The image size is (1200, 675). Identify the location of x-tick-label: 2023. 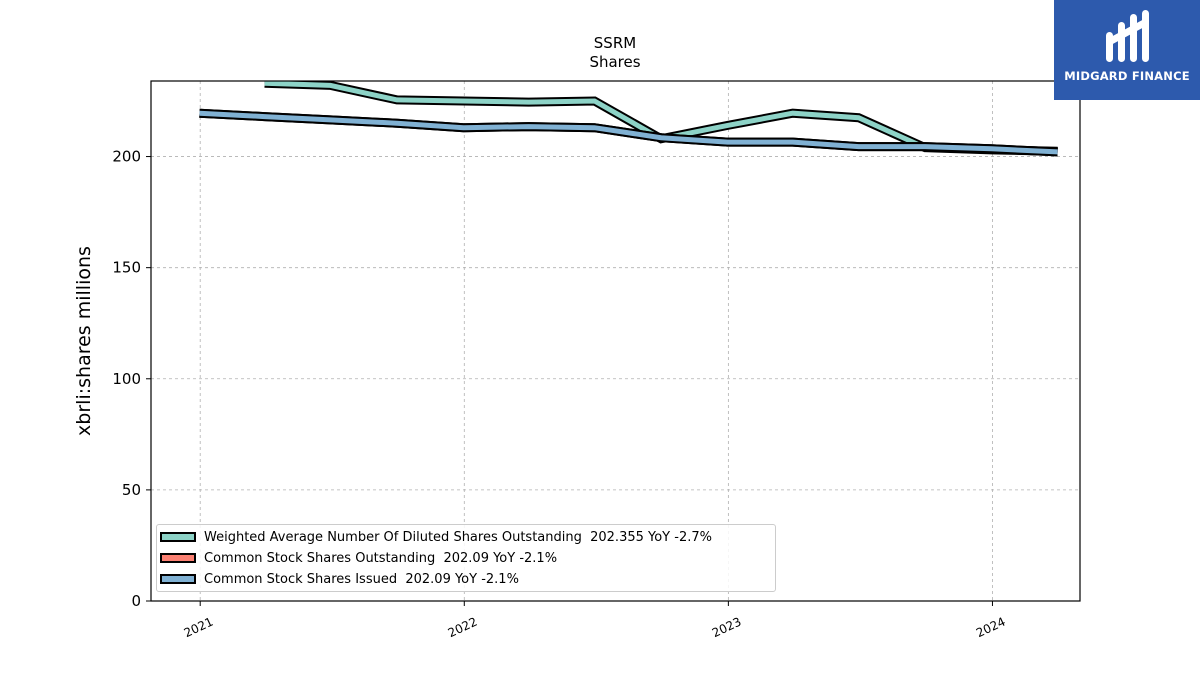
(727, 628).